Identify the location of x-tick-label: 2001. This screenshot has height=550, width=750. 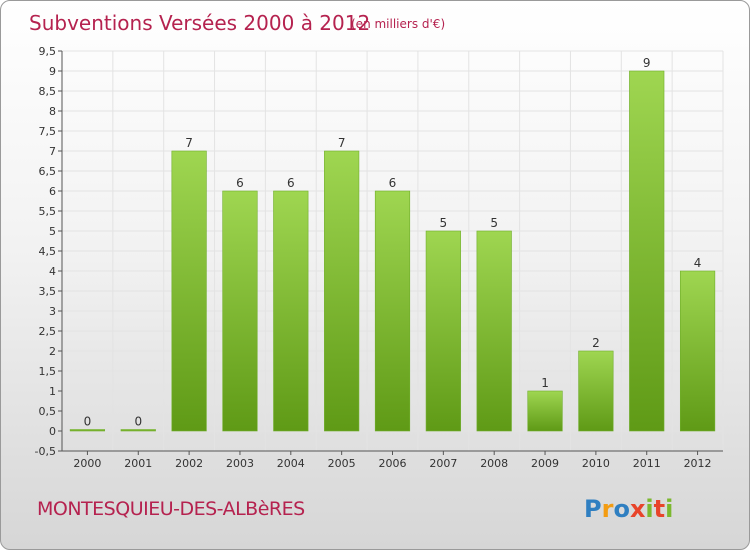
(138, 463).